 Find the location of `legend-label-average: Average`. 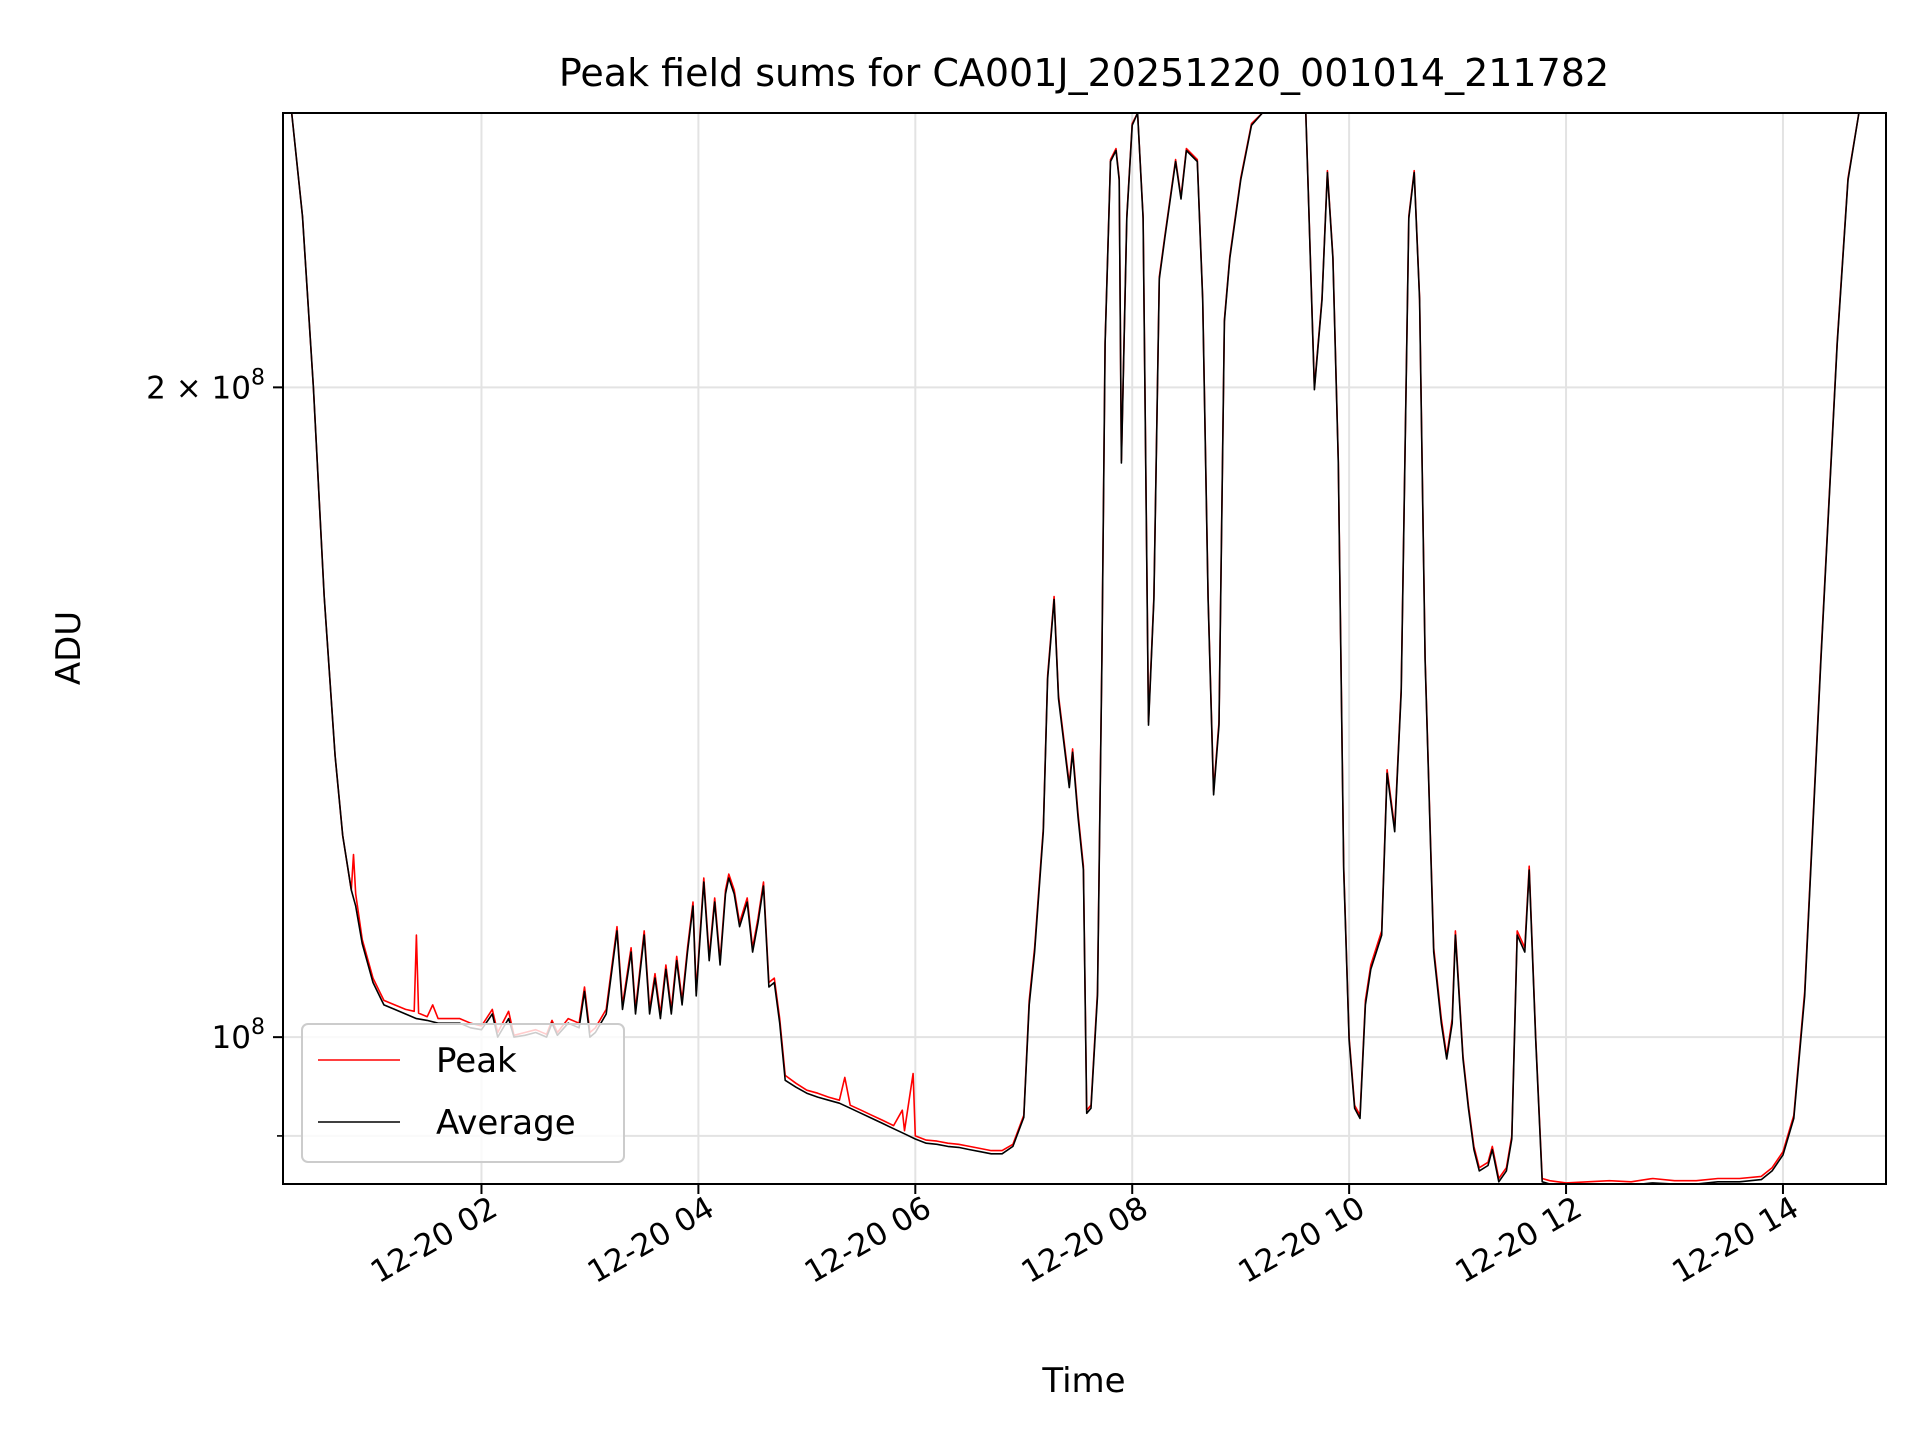

legend-label-average: Average is located at coordinates (506, 1123).